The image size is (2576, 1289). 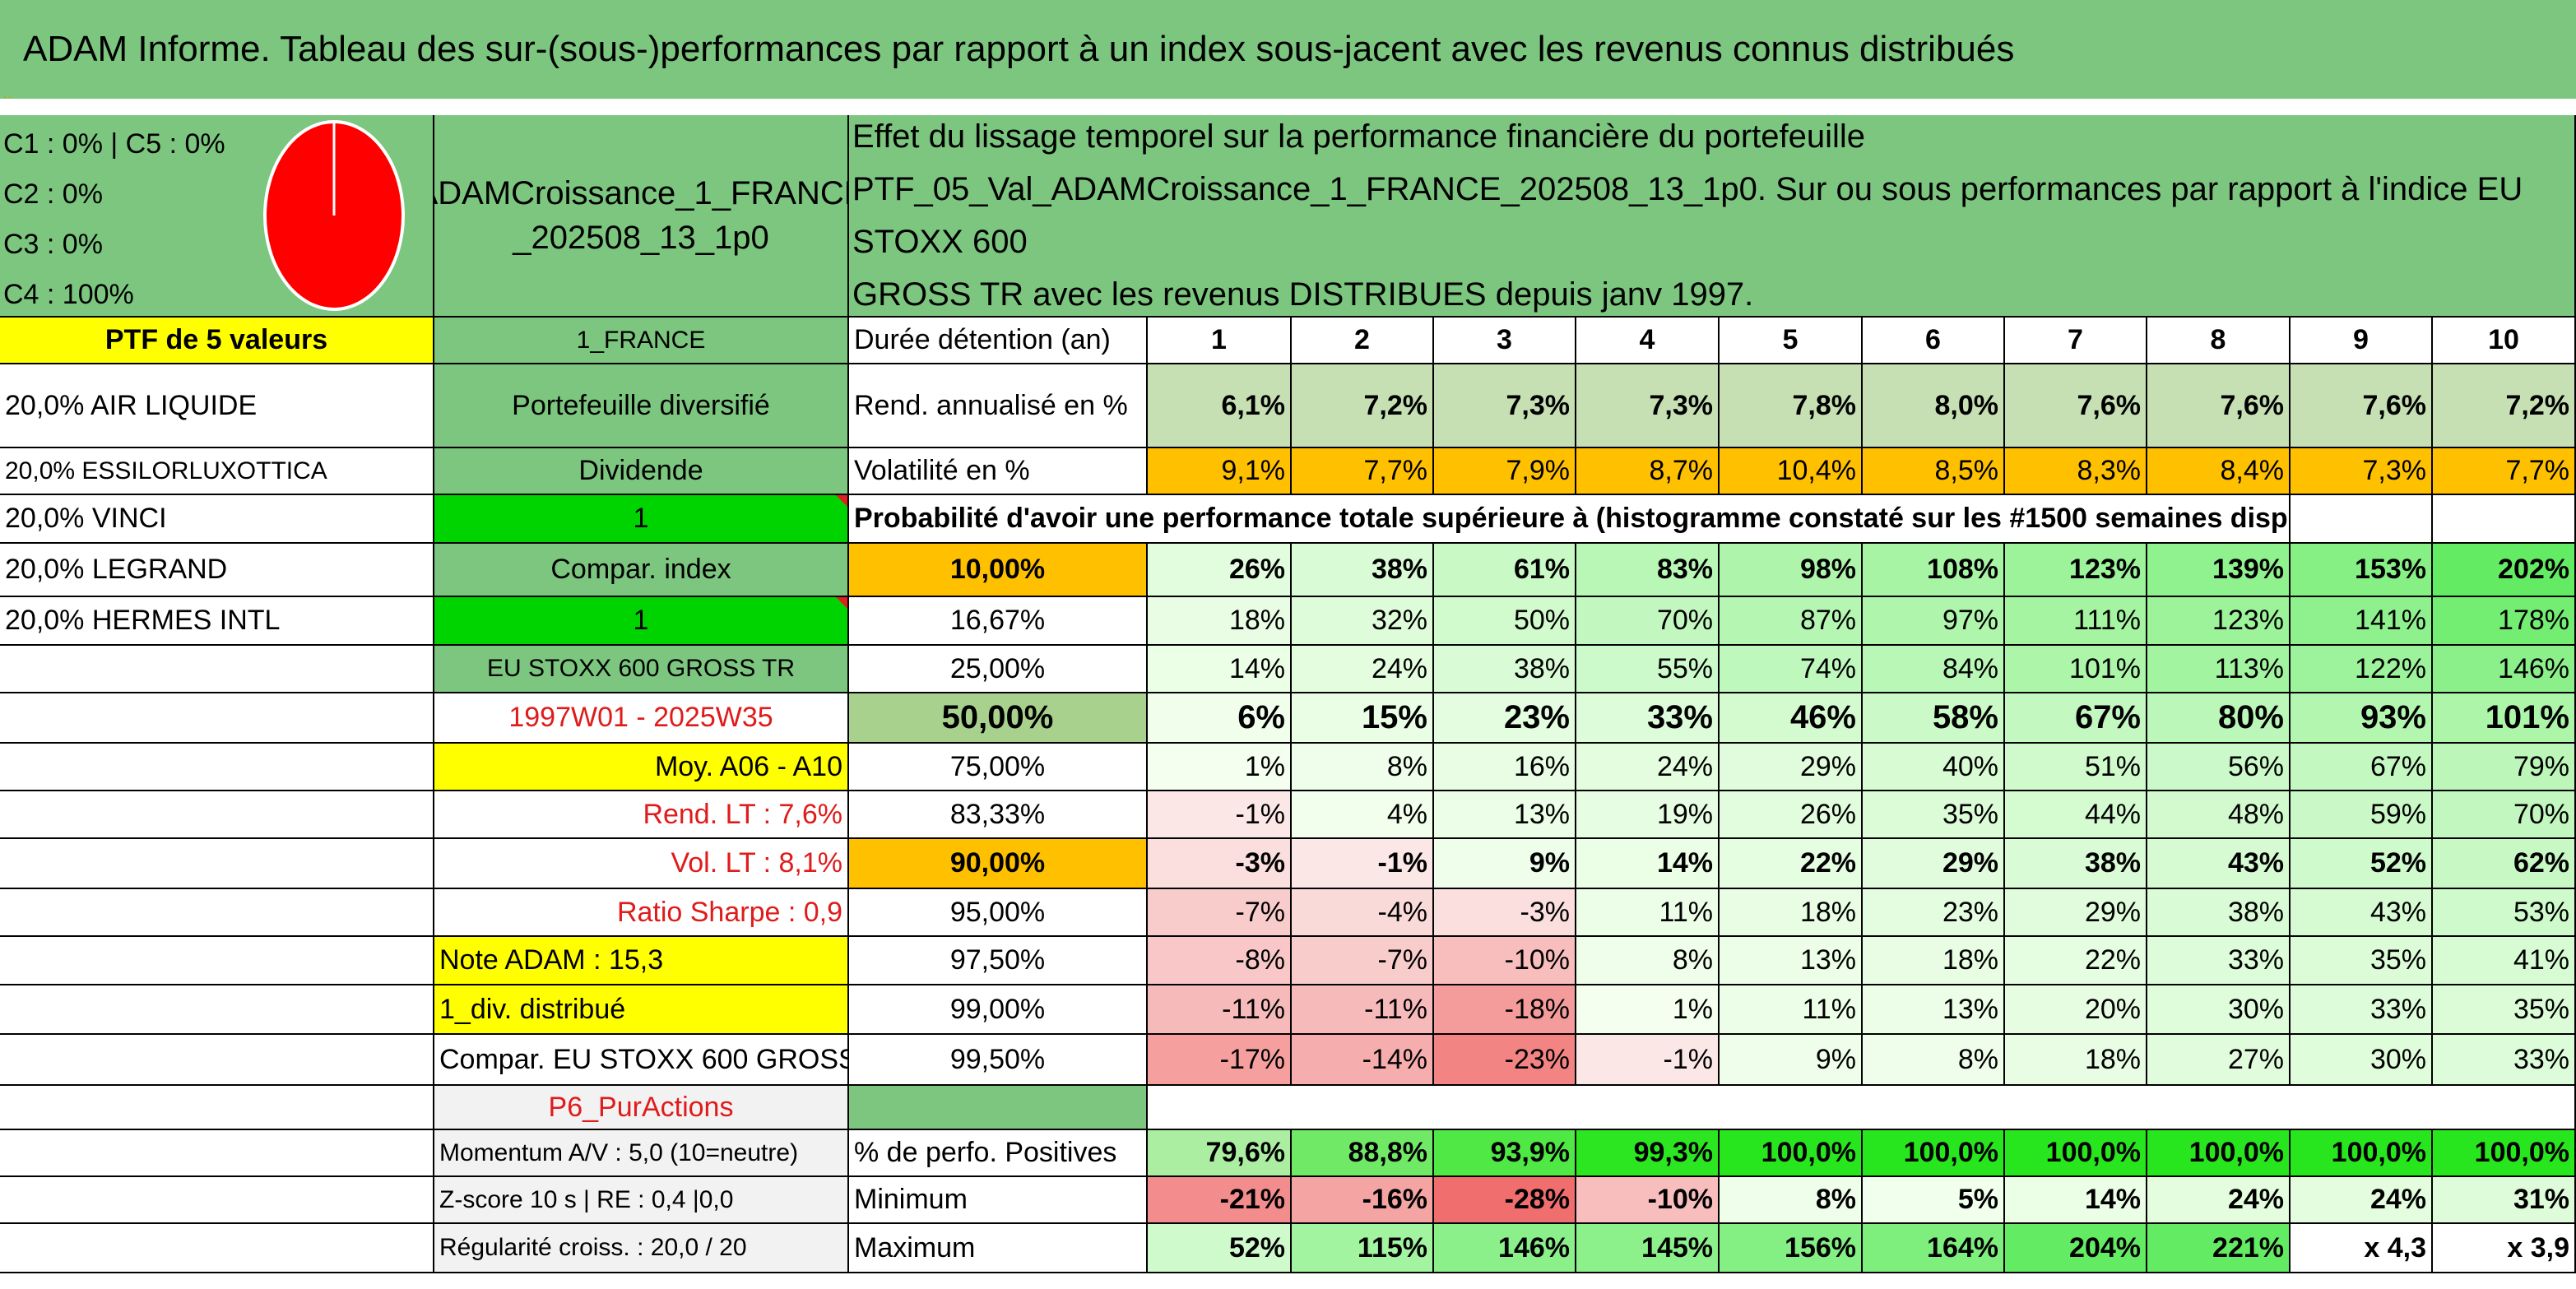 What do you see at coordinates (998, 341) in the screenshot?
I see `duration-label: Durée détention (an)` at bounding box center [998, 341].